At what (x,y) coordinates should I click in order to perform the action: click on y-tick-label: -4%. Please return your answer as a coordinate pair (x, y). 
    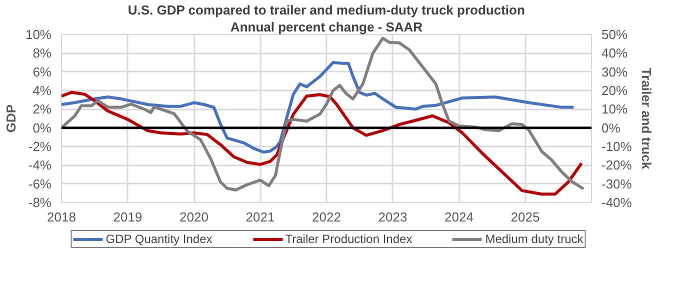
    Looking at the image, I should click on (40, 165).